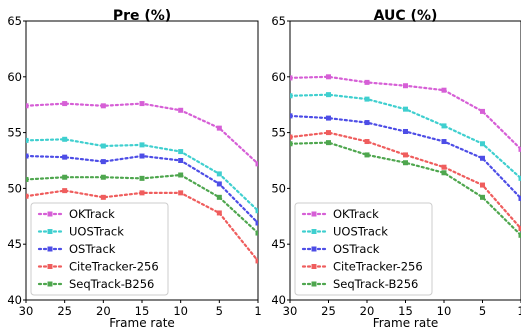  Describe the element at coordinates (26, 311) in the screenshot. I see `x-tick-label: 30` at that location.